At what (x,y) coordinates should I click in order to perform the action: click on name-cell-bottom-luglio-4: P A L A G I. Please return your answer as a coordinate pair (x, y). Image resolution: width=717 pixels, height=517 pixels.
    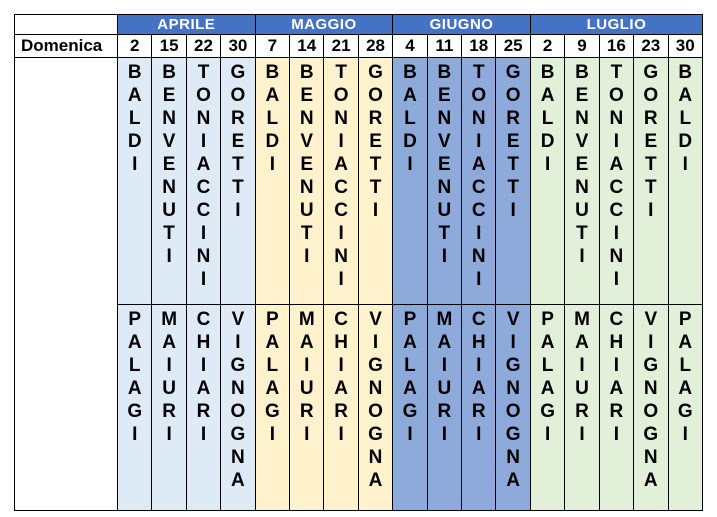
    Looking at the image, I should click on (685, 407).